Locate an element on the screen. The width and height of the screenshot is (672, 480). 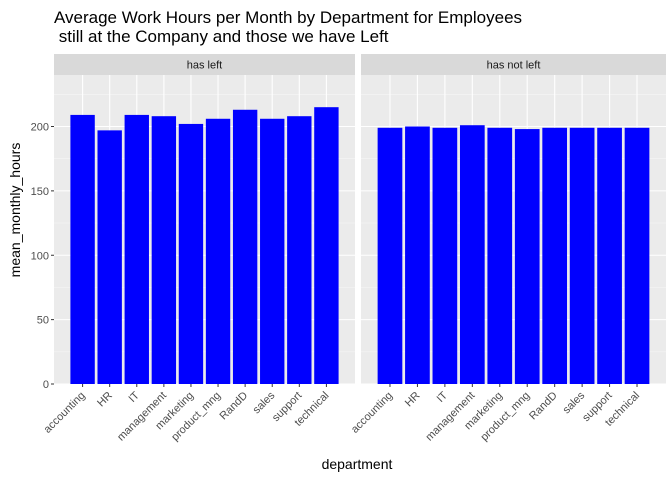
y-tick-label: 200 is located at coordinates (40, 128).